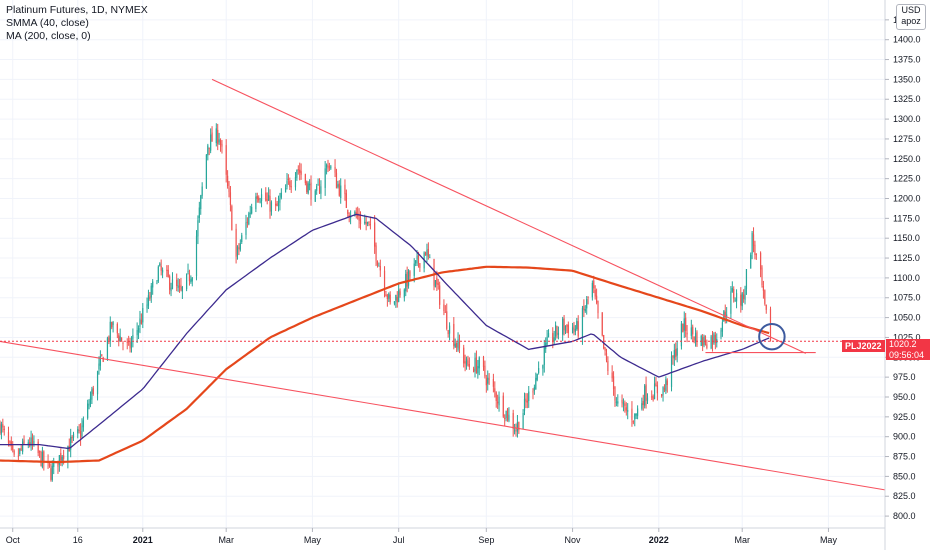  What do you see at coordinates (907, 79) in the screenshot?
I see `price-tick-label: 1350.0` at bounding box center [907, 79].